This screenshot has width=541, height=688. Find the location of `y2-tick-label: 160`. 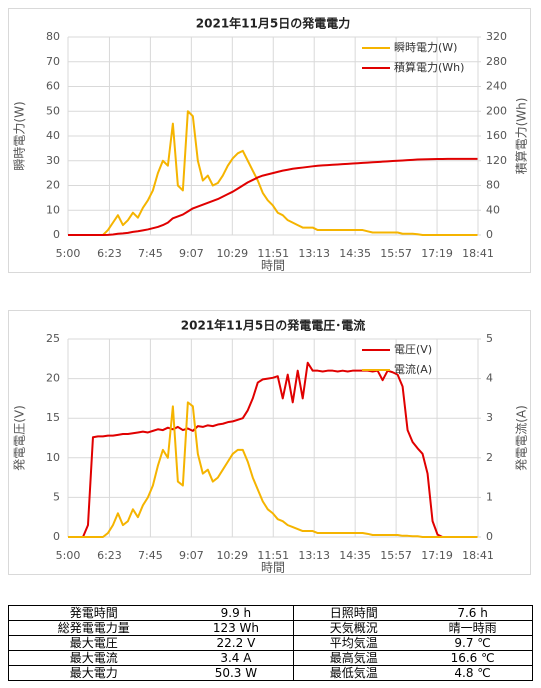

y2-tick-label: 160 is located at coordinates (496, 135).